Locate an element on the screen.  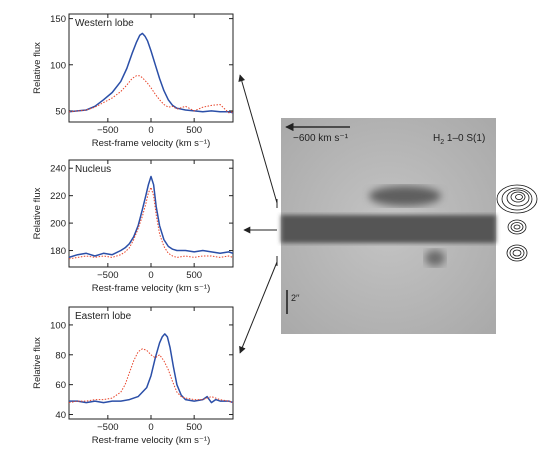
plot-frame is located at coordinates (151, 363).